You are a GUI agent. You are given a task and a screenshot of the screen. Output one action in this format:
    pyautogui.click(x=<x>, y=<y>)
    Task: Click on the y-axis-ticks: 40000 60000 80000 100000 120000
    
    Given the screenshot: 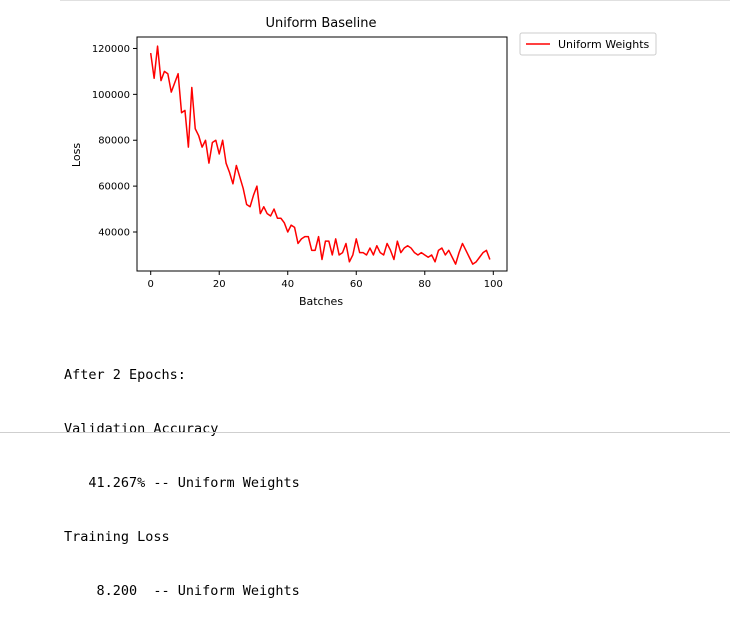 What is the action you would take?
    pyautogui.click(x=114, y=141)
    